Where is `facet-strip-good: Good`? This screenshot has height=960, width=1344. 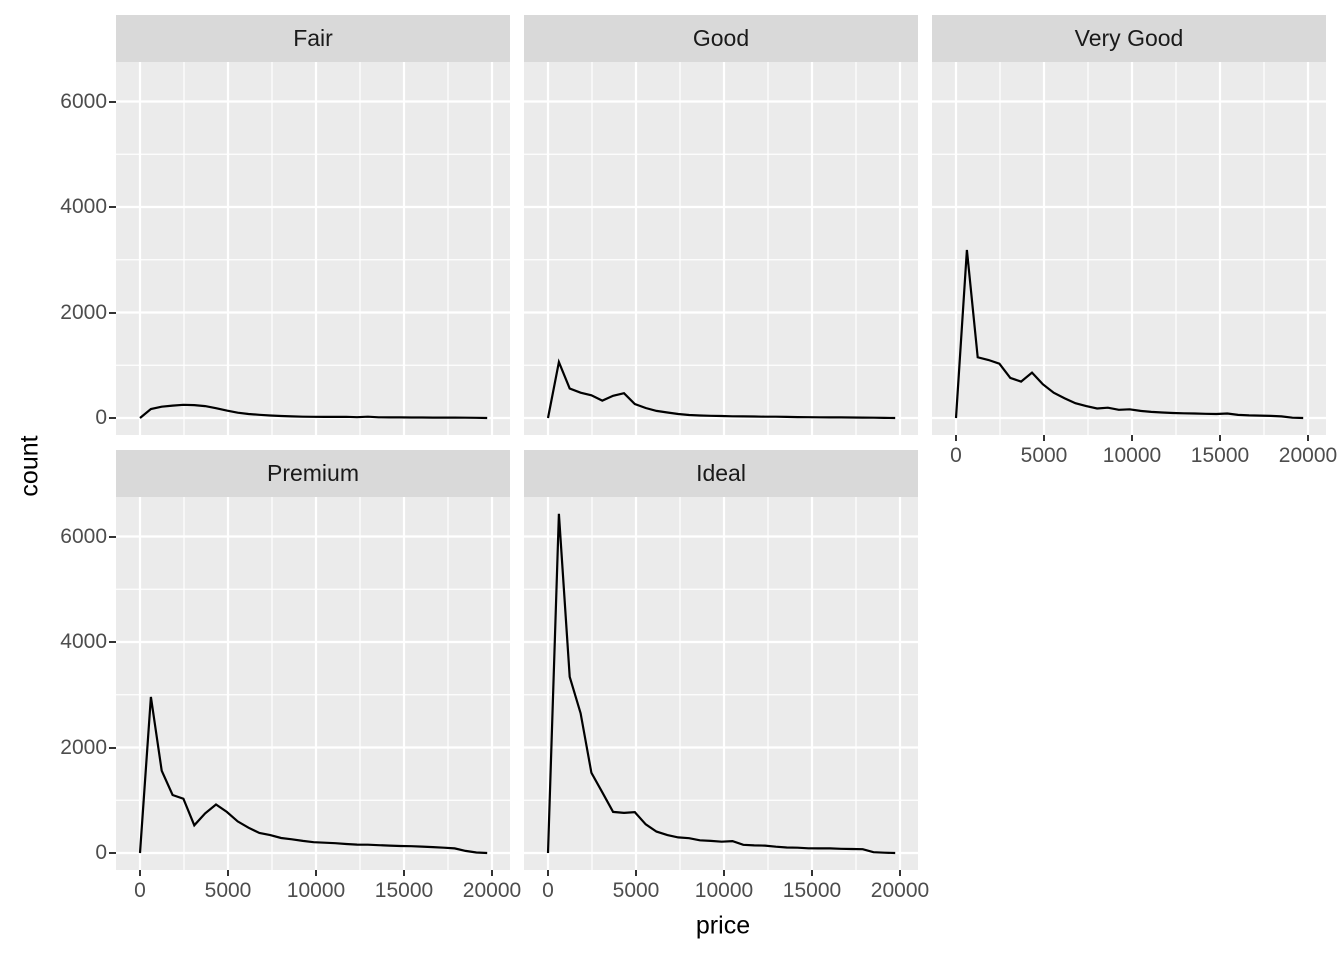 facet-strip-good: Good is located at coordinates (721, 38).